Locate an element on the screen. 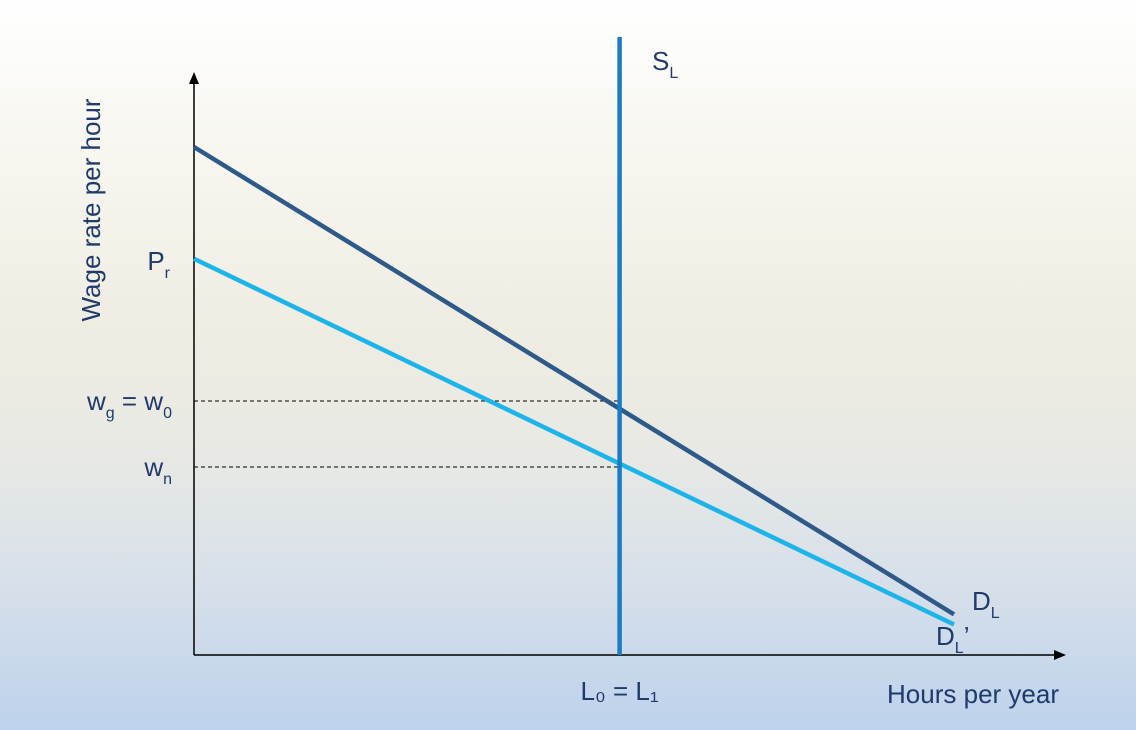 The image size is (1136, 730). y-tick-0: Pr is located at coordinates (158, 264).